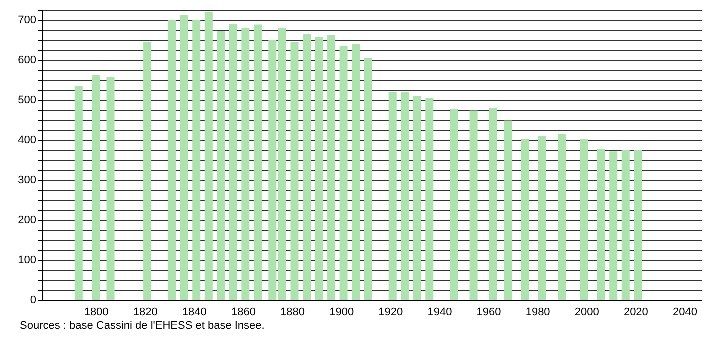 The image size is (710, 340). I want to click on source-note: Sources : base Cassini de l'EHESS et base Insee., so click(142, 326).